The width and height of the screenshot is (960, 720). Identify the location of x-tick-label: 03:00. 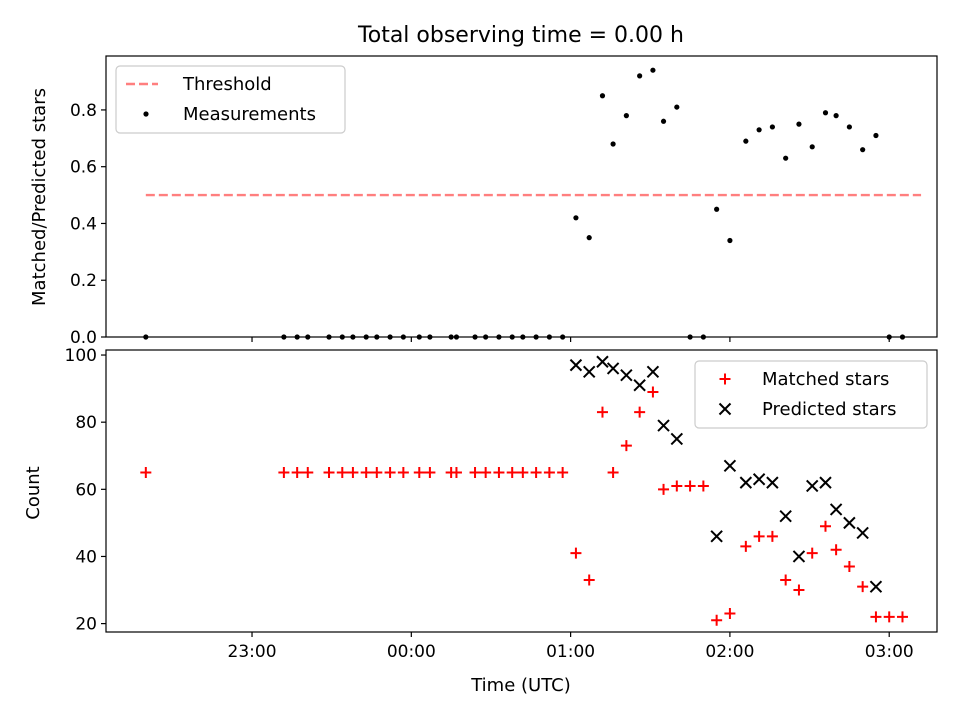
(889, 652).